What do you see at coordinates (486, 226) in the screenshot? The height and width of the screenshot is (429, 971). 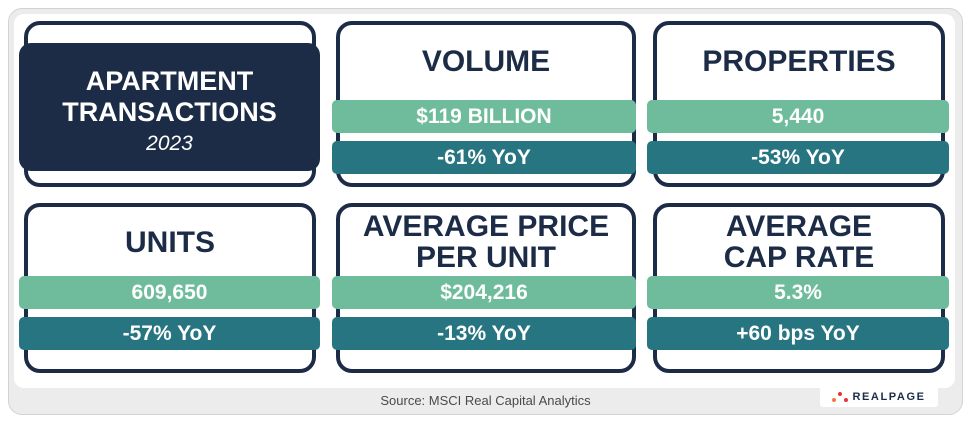 I see `average-price-title-line1: AVERAGE PRICE` at bounding box center [486, 226].